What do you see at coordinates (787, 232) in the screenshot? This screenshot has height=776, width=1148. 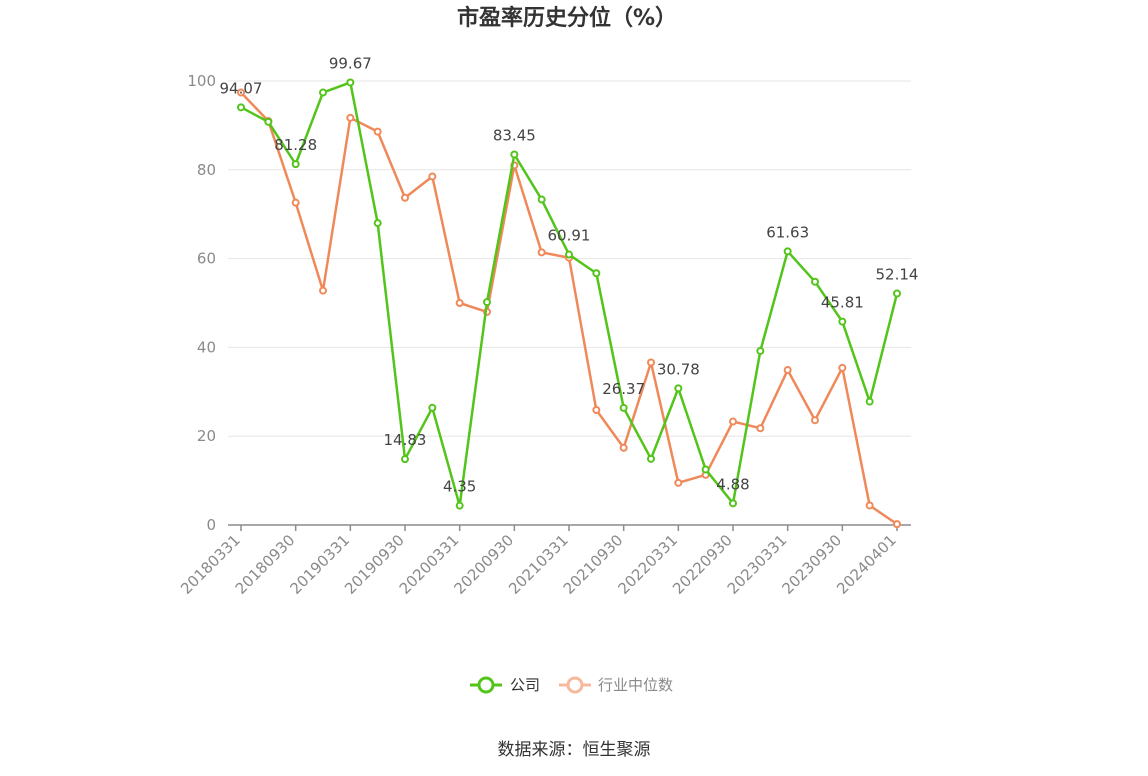 I see `data-label: 61.63` at bounding box center [787, 232].